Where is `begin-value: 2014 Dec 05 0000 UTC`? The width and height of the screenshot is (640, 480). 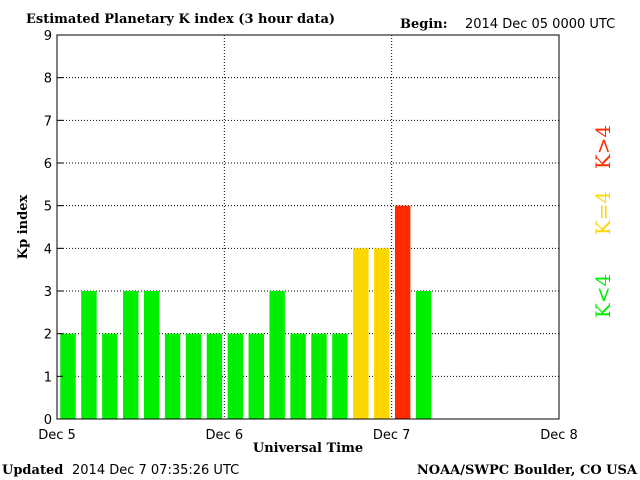 begin-value: 2014 Dec 05 0000 UTC is located at coordinates (540, 24).